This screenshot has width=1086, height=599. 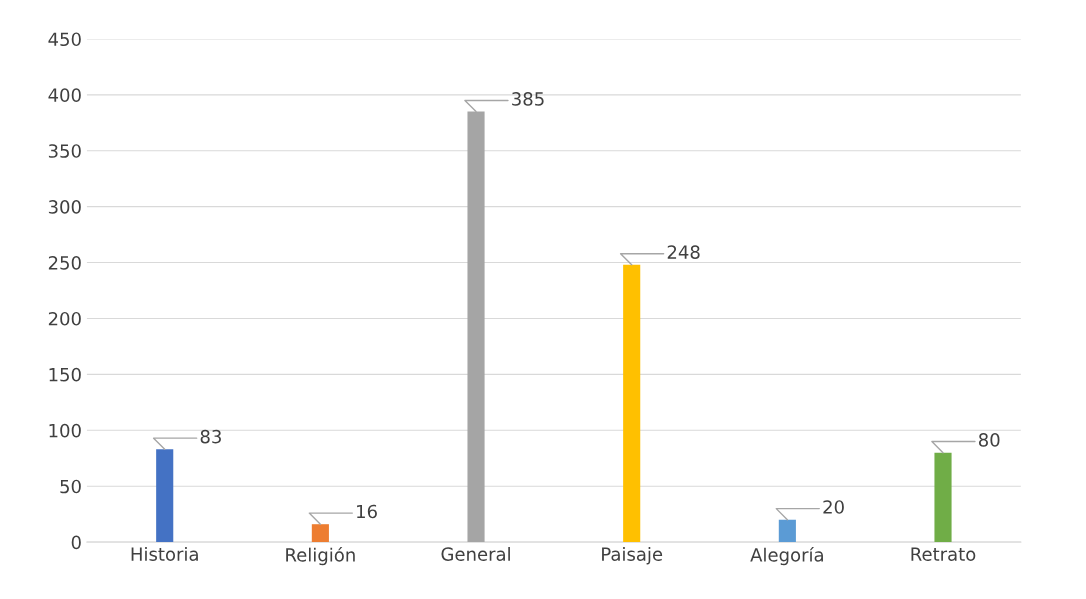 What do you see at coordinates (70, 486) in the screenshot?
I see `y-tick-label: 50` at bounding box center [70, 486].